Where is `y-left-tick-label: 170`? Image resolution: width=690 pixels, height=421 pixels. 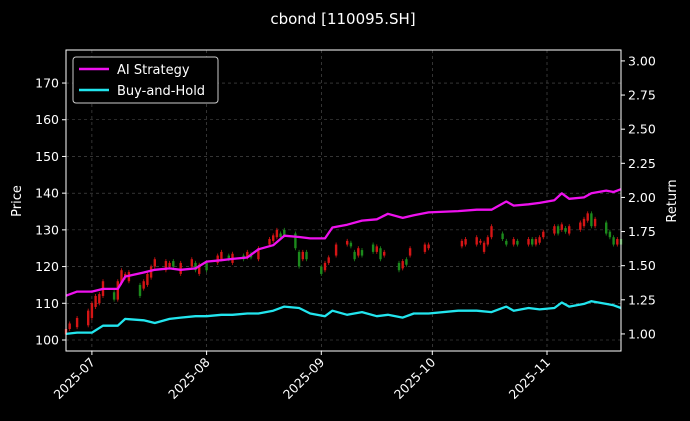 y-left-tick-label: 170 is located at coordinates (47, 83).